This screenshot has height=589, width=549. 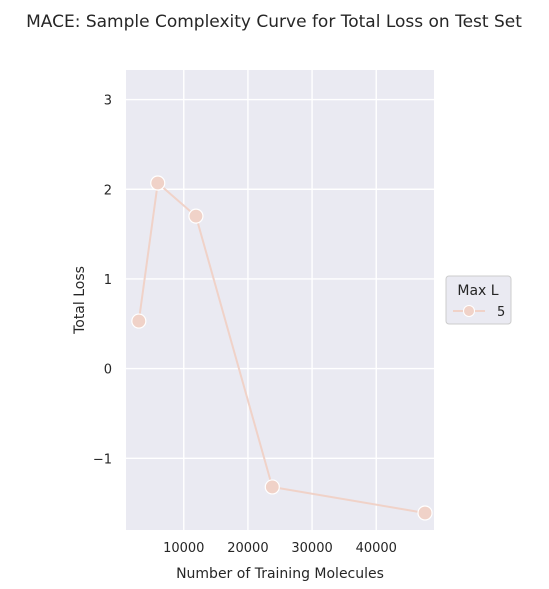 What do you see at coordinates (108, 370) in the screenshot?
I see `y-tick-label: 0` at bounding box center [108, 370].